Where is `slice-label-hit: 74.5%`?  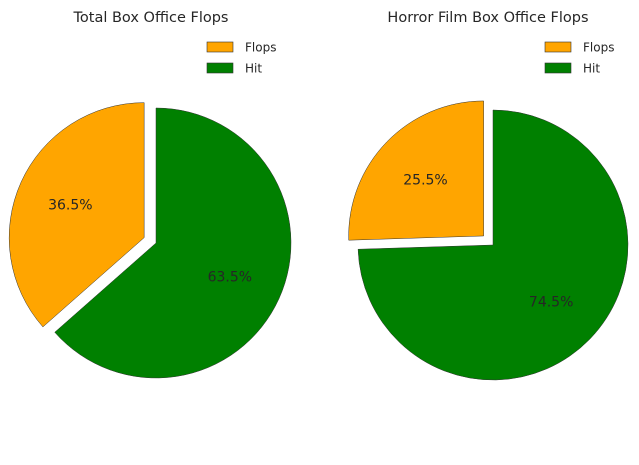 slice-label-hit: 74.5% is located at coordinates (551, 302).